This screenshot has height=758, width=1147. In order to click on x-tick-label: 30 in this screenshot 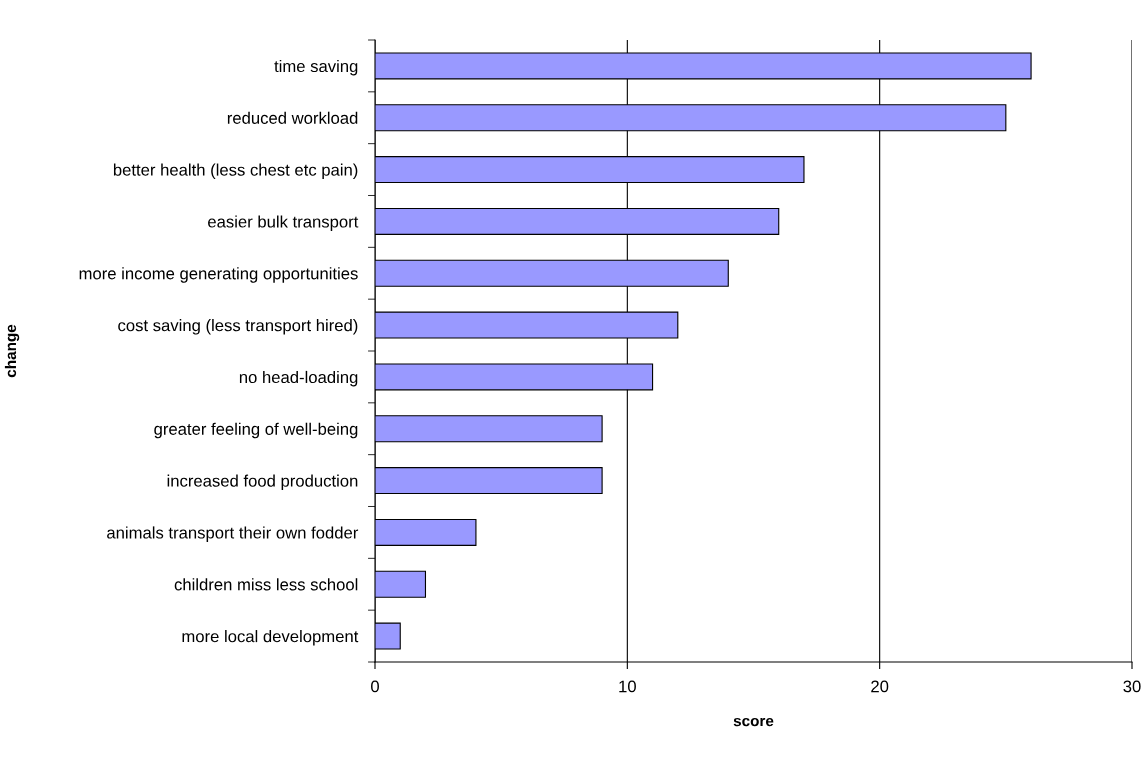, I will do `click(1132, 686)`.